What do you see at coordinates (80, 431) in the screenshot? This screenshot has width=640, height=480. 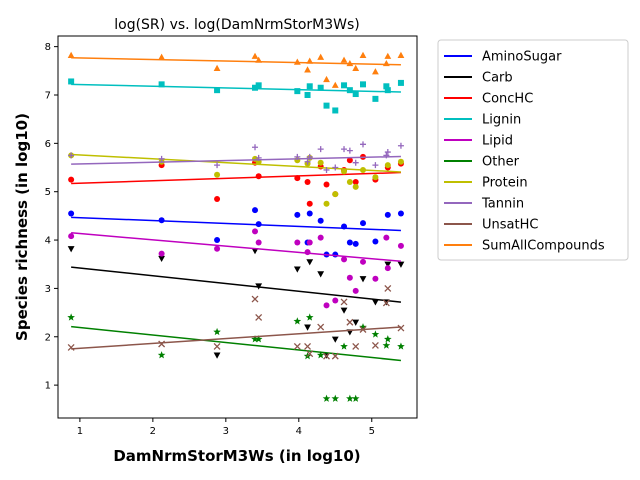 I see `x-tick-label: 1` at bounding box center [80, 431].